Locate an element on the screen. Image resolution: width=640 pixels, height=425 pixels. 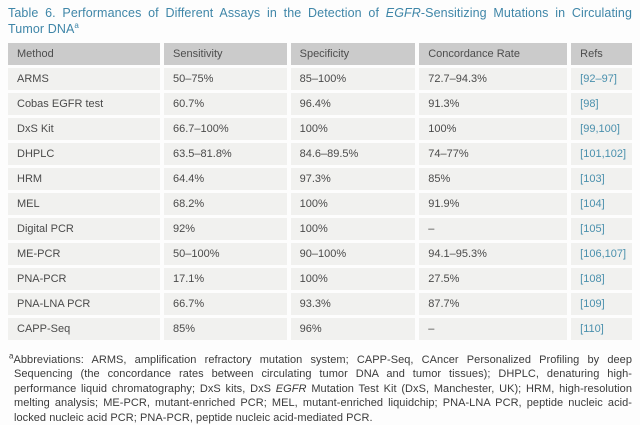
title-gene-italic: EGFR is located at coordinates (403, 13).